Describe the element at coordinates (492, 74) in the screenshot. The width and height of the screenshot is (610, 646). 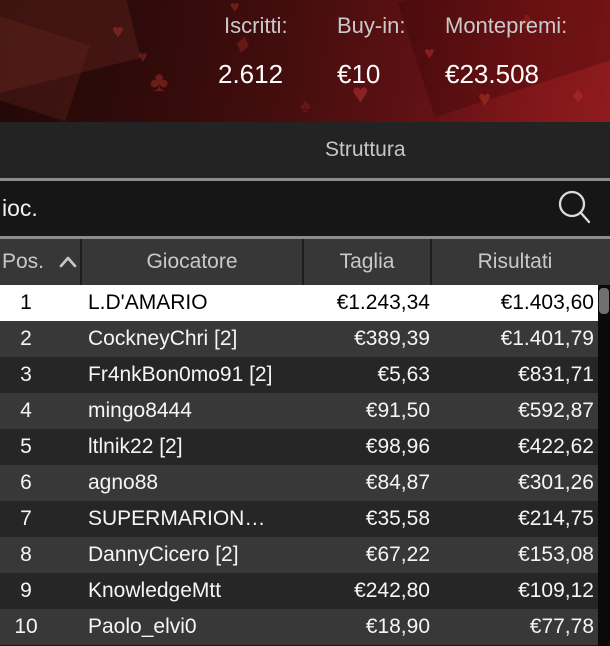
I see `stat-value: €23.508` at that location.